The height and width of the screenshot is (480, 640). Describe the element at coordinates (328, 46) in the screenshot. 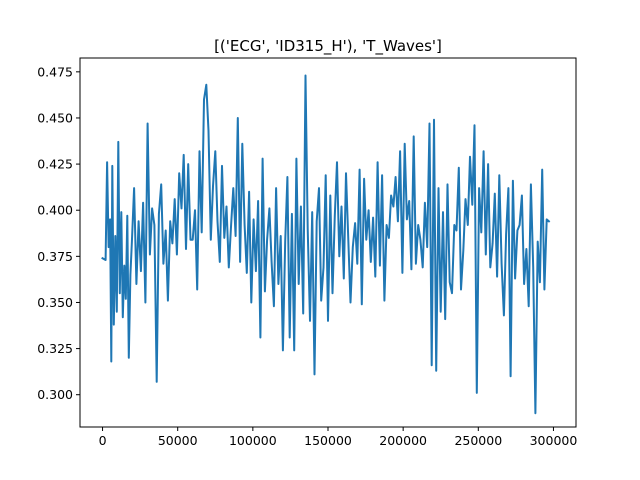

I see `chart-title: [('ECG', 'ID315_H'), 'T_Waves']` at that location.